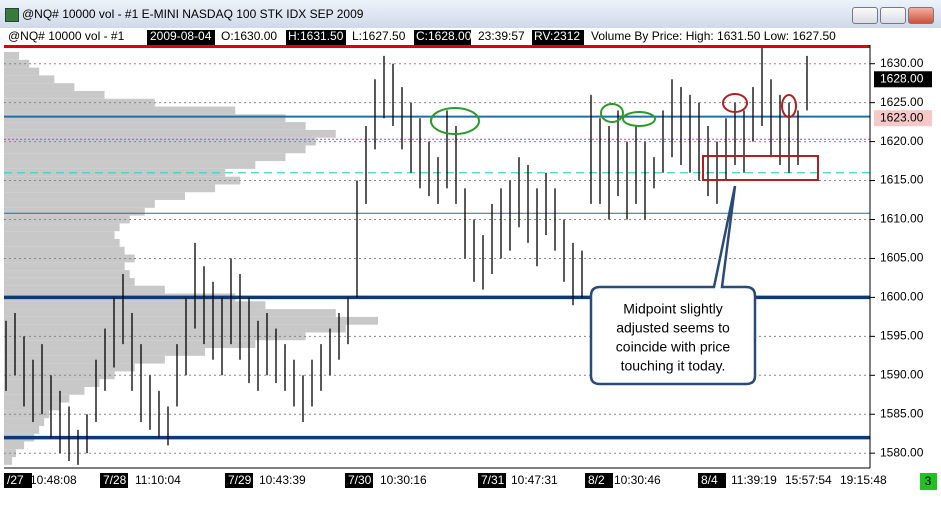 The width and height of the screenshot is (941, 508). I want to click on x-date-label: 8/2, so click(596, 480).